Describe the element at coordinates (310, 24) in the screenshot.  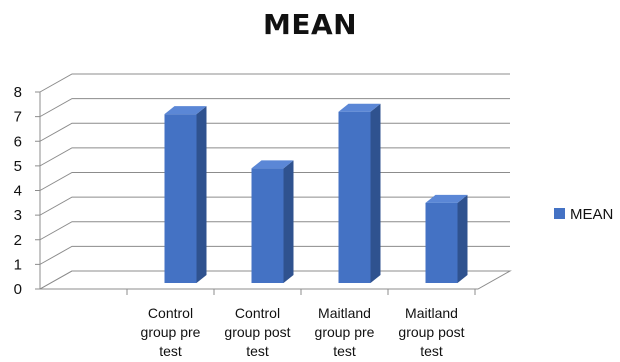
I see `chart-title: MEAN` at that location.